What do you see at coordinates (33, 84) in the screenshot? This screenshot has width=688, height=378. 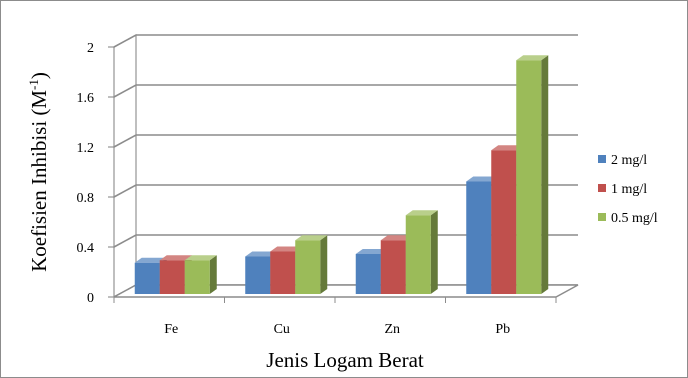 I see `y-axis-title-superscript: -1` at bounding box center [33, 84].